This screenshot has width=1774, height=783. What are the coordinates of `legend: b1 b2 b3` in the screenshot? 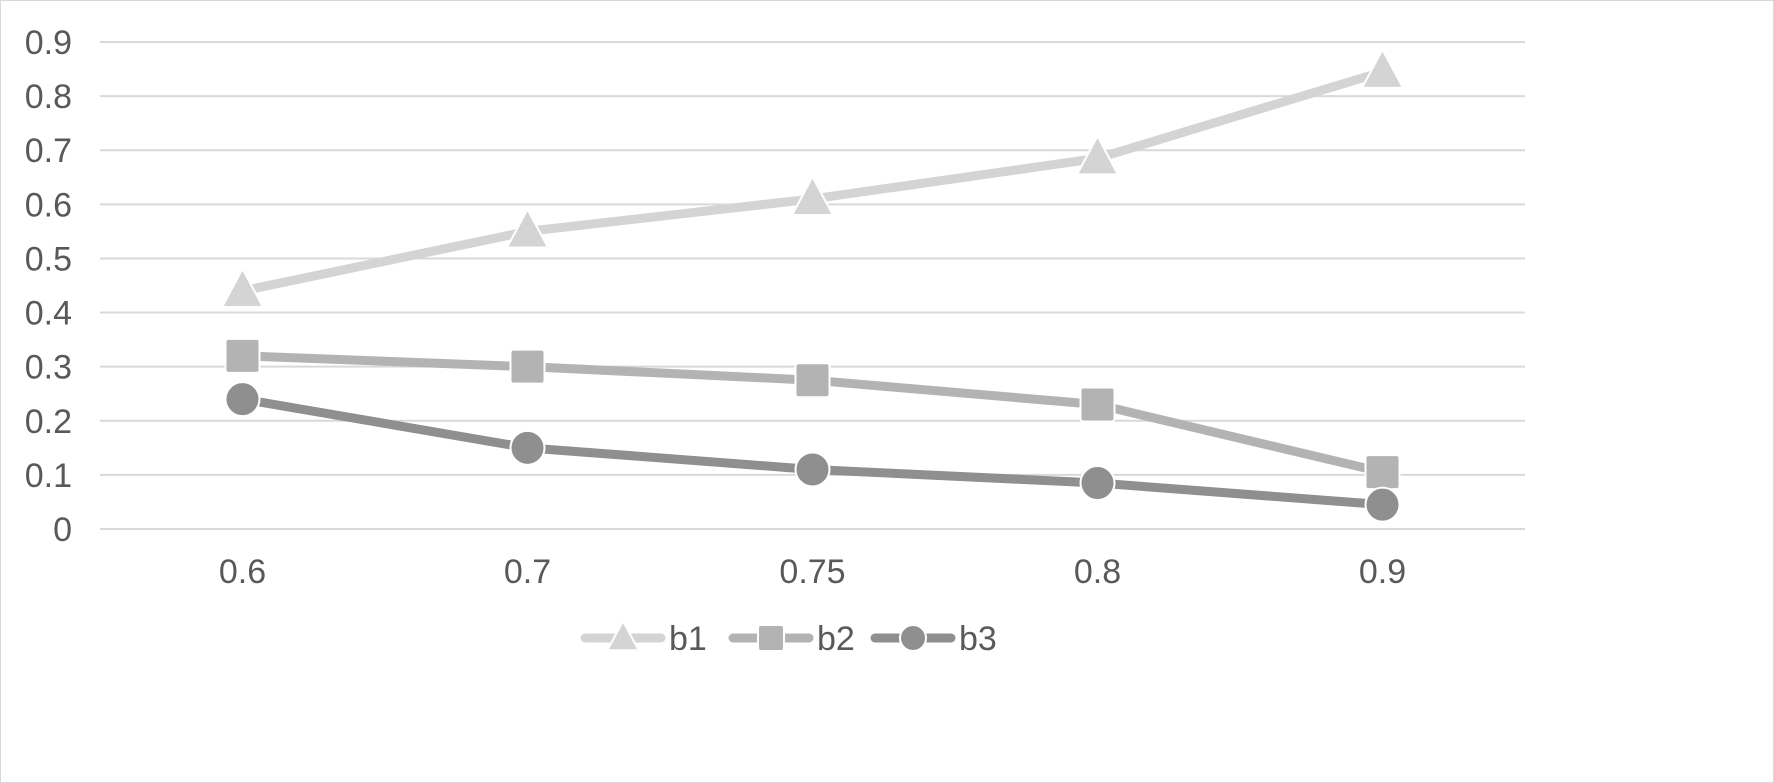 It's located at (788, 638).